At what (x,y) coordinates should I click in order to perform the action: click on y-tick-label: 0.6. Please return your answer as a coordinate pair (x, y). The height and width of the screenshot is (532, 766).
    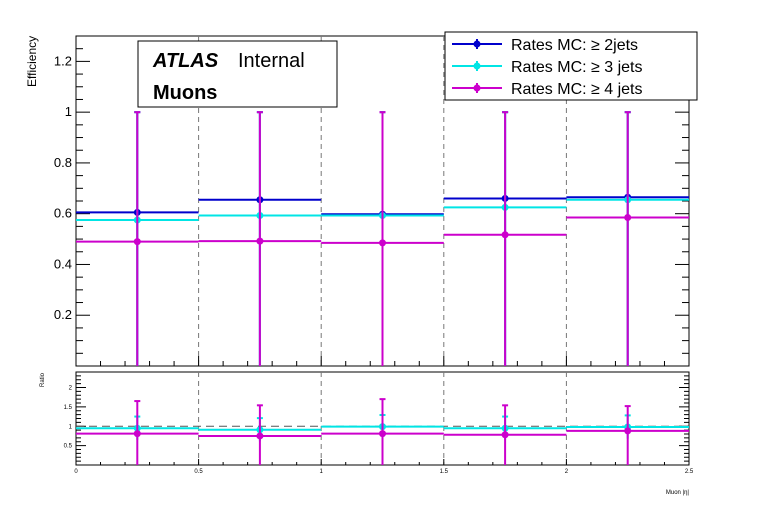
    Looking at the image, I should click on (63, 213).